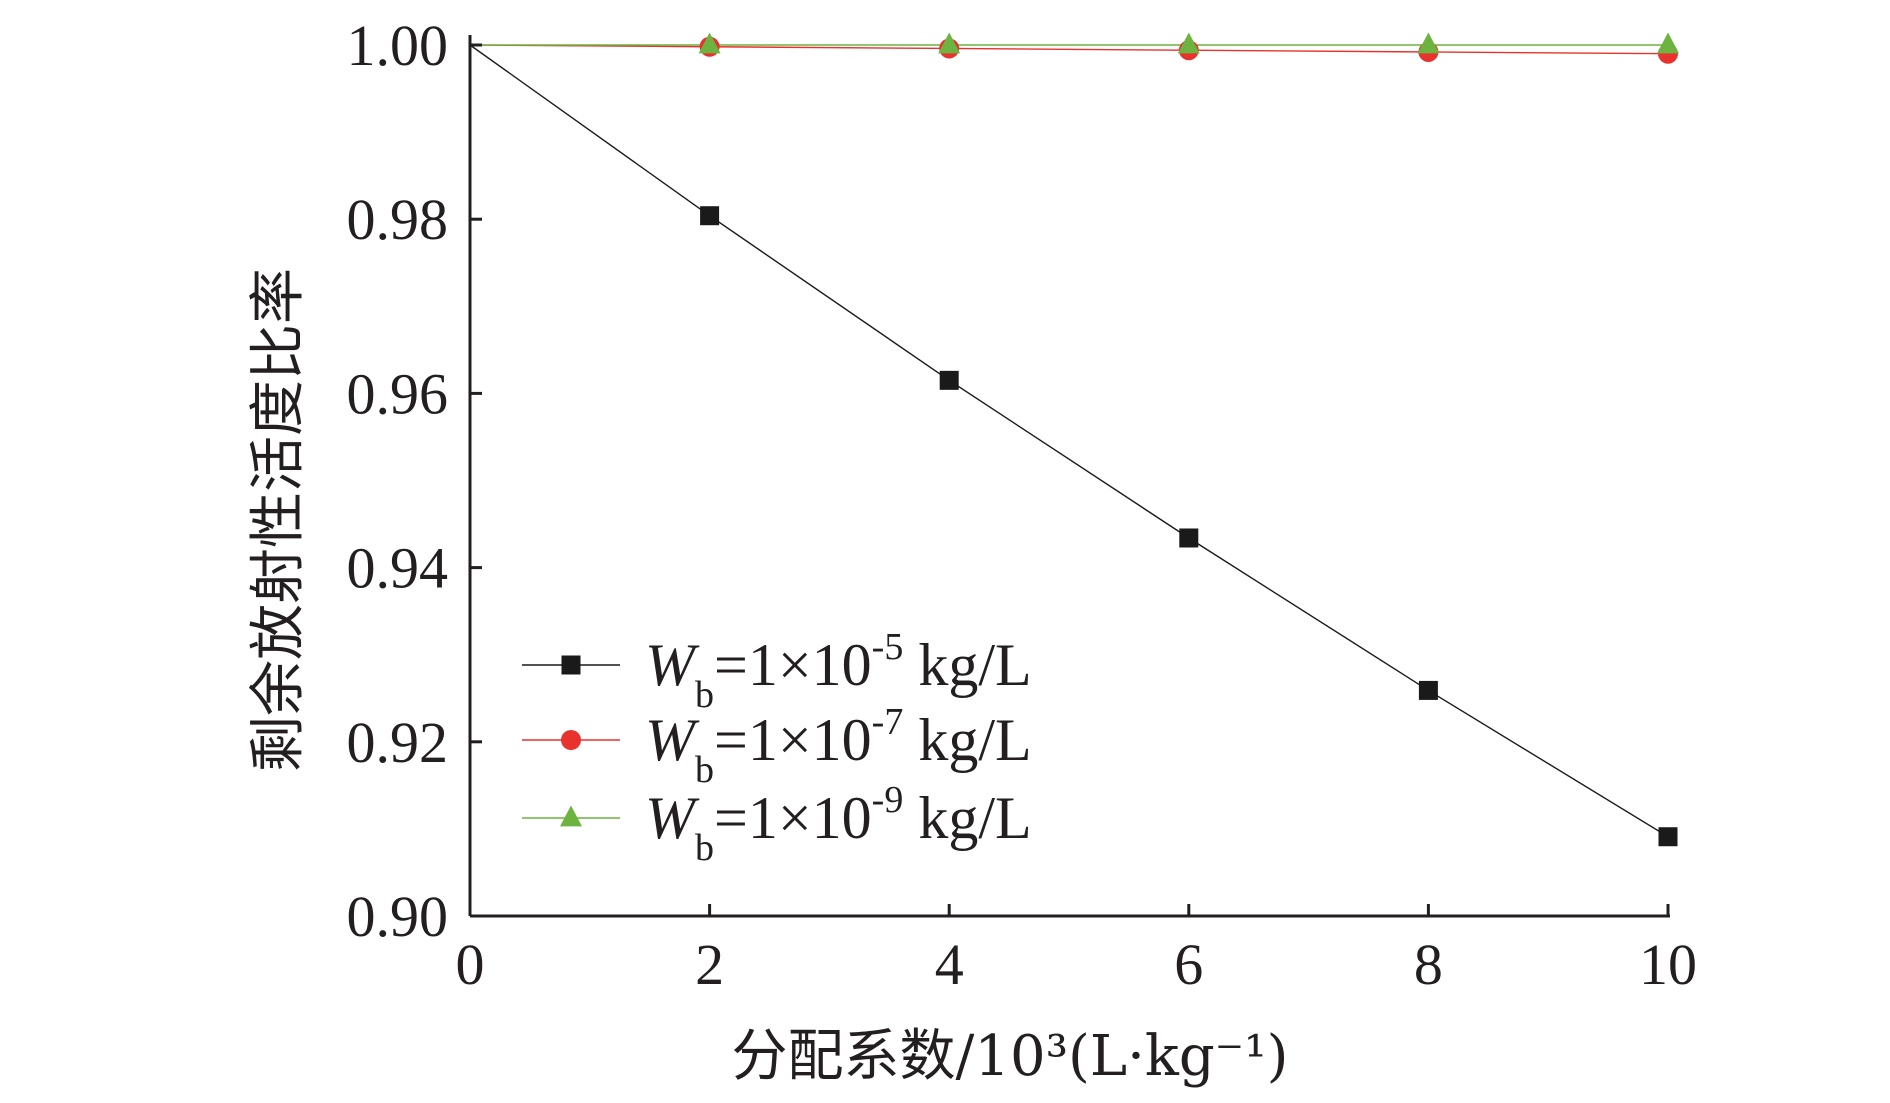 The height and width of the screenshot is (1103, 1890). Describe the element at coordinates (838, 746) in the screenshot. I see `legend-label: Wb=1×10-7 kg/L` at that location.